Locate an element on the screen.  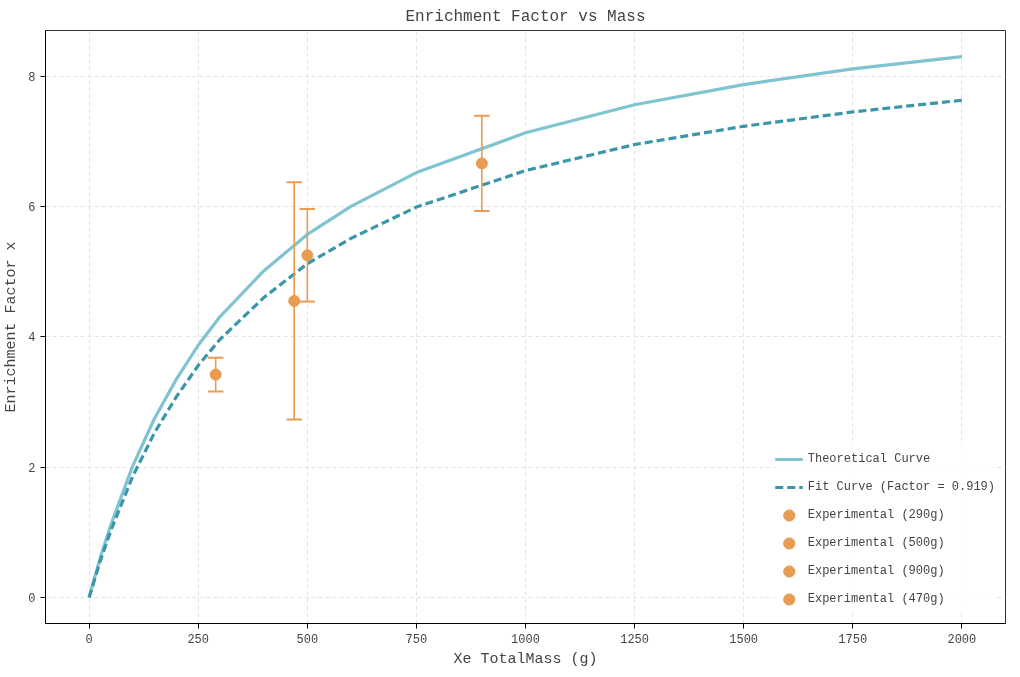
legend-label: Experimental (900g) is located at coordinates (876, 571).